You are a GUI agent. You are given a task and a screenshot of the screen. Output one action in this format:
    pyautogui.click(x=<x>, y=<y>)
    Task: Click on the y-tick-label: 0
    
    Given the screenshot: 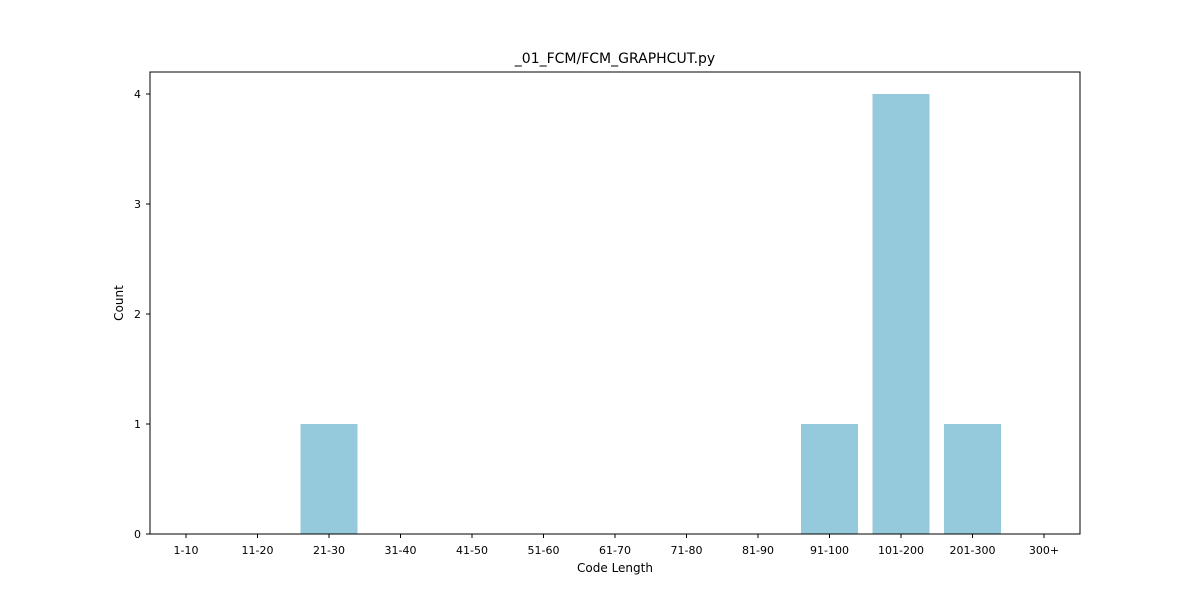 What is the action you would take?
    pyautogui.click(x=137, y=534)
    